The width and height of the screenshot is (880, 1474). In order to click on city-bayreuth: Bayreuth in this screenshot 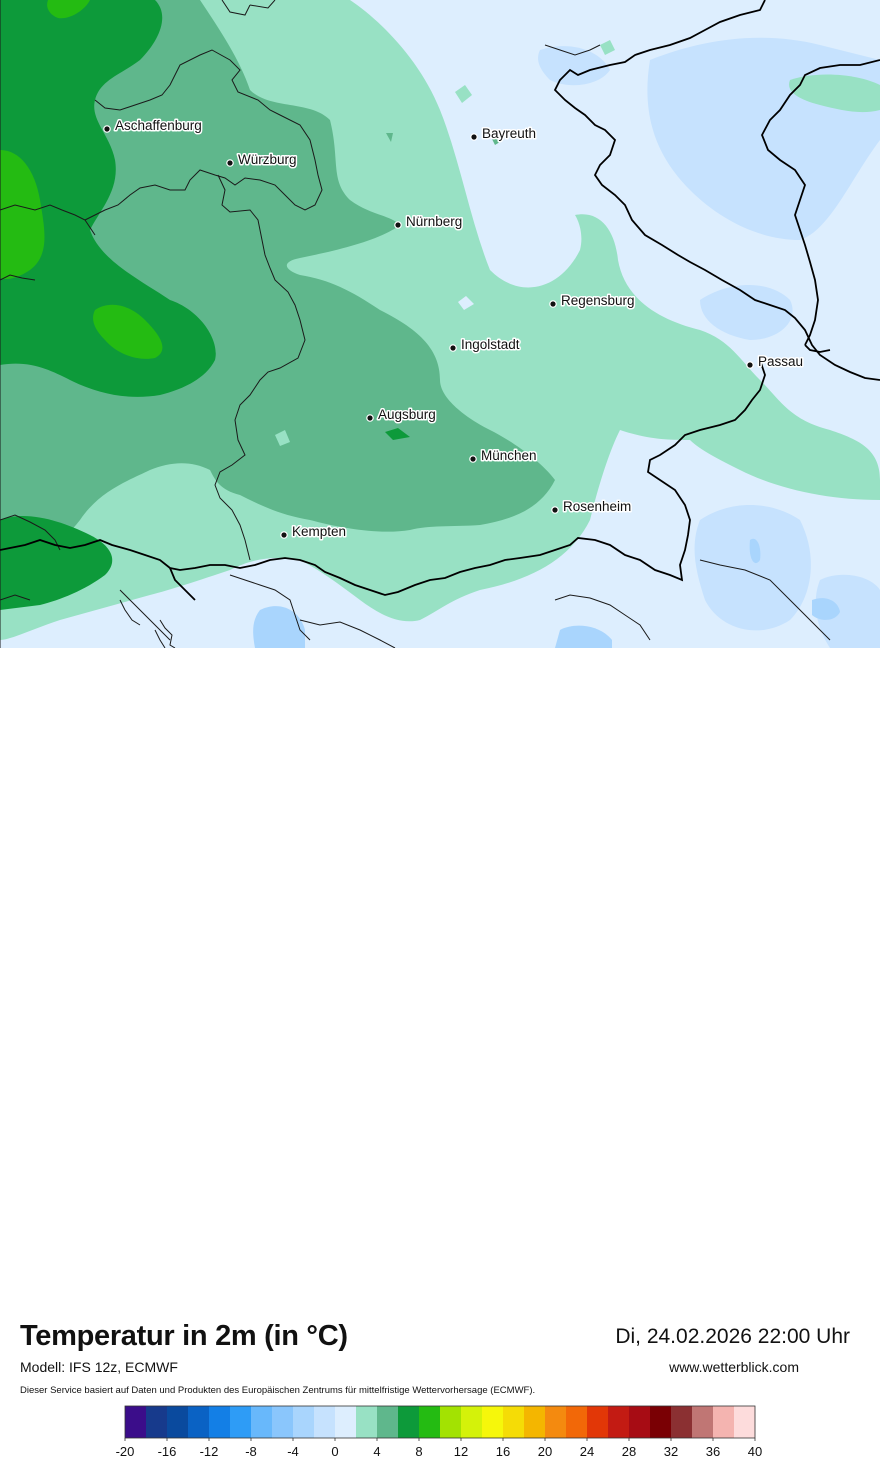, I will do `click(504, 134)`.